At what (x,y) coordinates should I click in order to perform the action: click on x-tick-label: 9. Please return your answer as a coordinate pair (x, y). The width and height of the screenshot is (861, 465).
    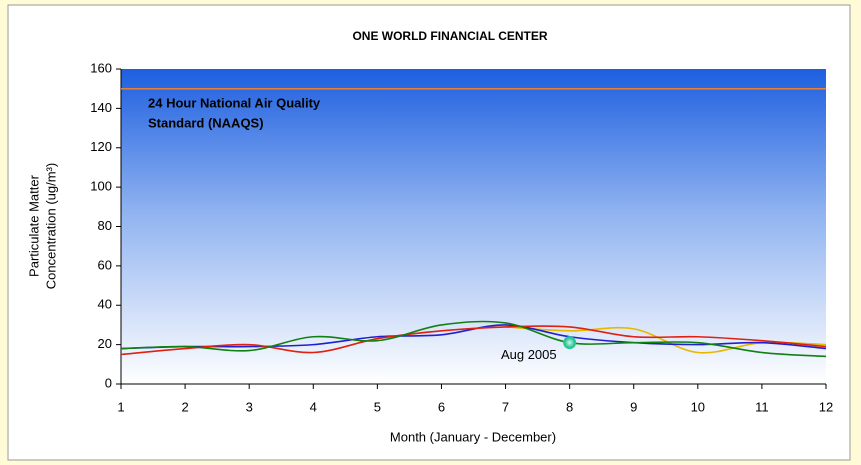
    Looking at the image, I should click on (633, 406).